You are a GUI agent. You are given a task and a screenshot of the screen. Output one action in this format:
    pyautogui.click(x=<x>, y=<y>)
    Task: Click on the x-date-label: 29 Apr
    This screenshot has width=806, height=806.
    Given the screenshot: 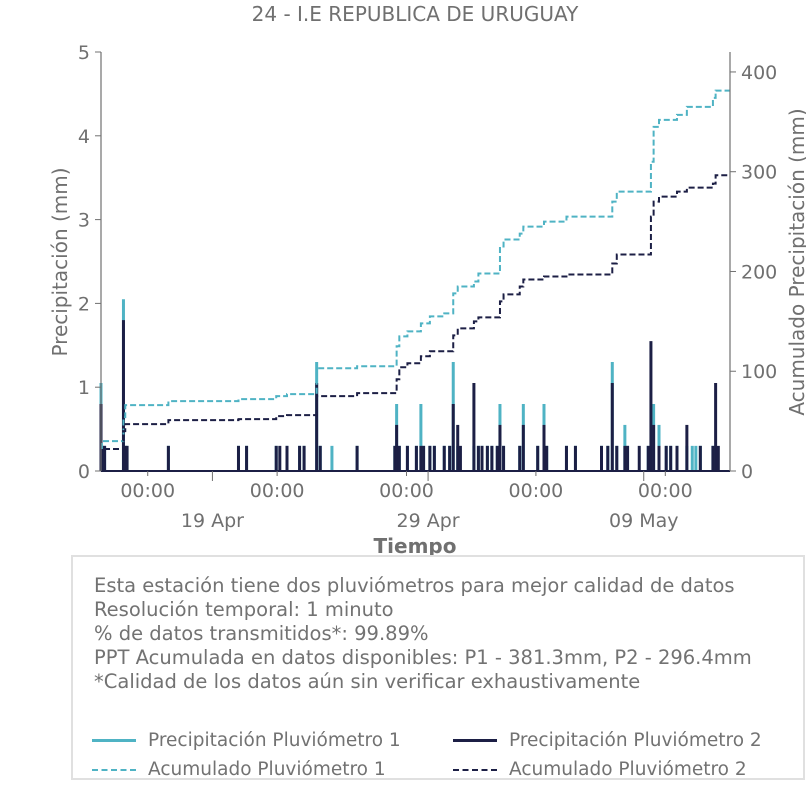 What is the action you would take?
    pyautogui.click(x=428, y=521)
    